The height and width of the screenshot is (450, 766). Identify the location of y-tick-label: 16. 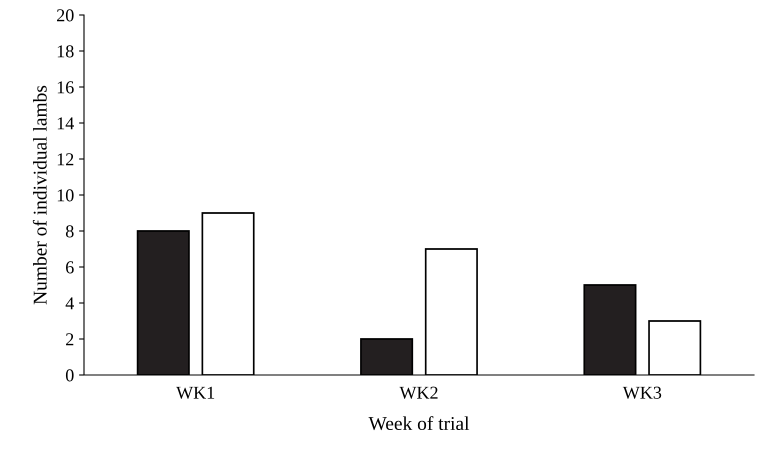
(66, 87).